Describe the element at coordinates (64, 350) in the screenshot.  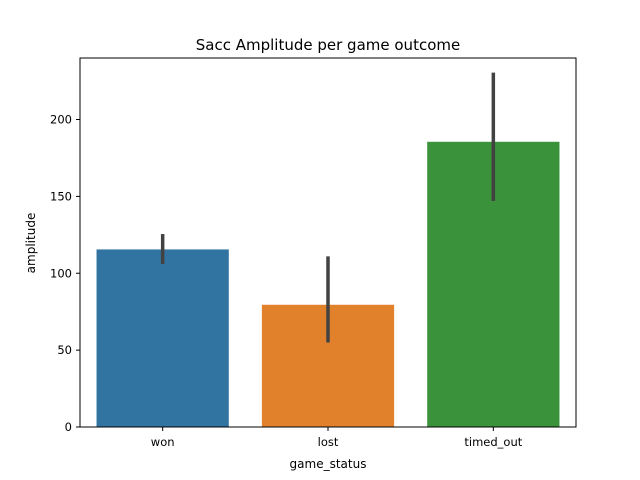
I see `y-tick-label-50: 50` at that location.